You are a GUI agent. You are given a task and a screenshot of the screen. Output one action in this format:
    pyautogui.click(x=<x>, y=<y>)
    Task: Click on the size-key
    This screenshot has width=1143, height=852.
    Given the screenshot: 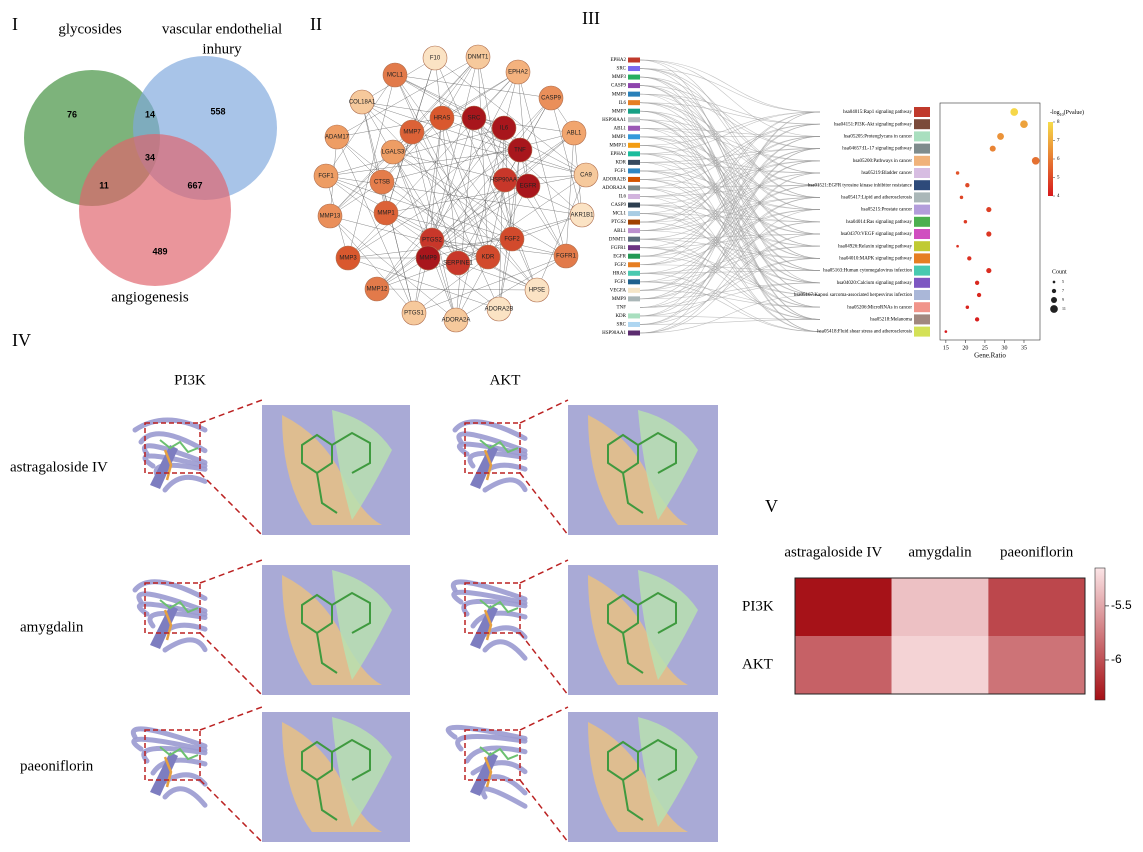 What is the action you would take?
    pyautogui.click(x=1054, y=300)
    